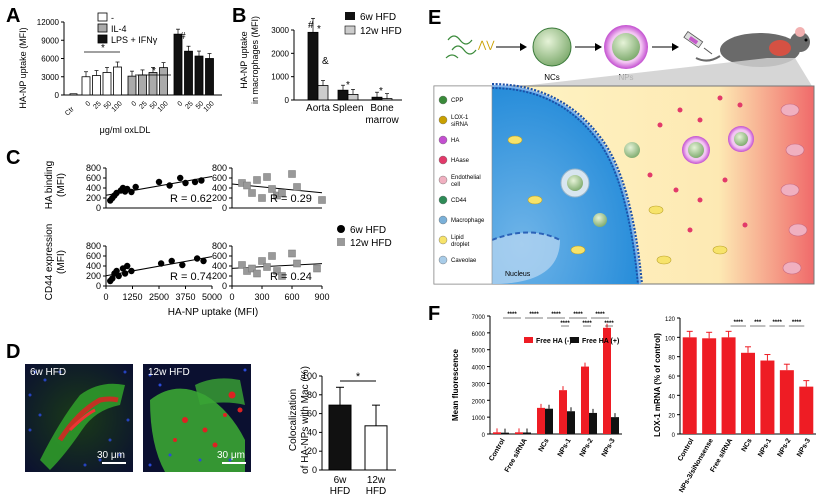  Describe the element at coordinates (600, 341) in the screenshot. I see `legend-label-ha-pos: Free HA (+)` at that location.